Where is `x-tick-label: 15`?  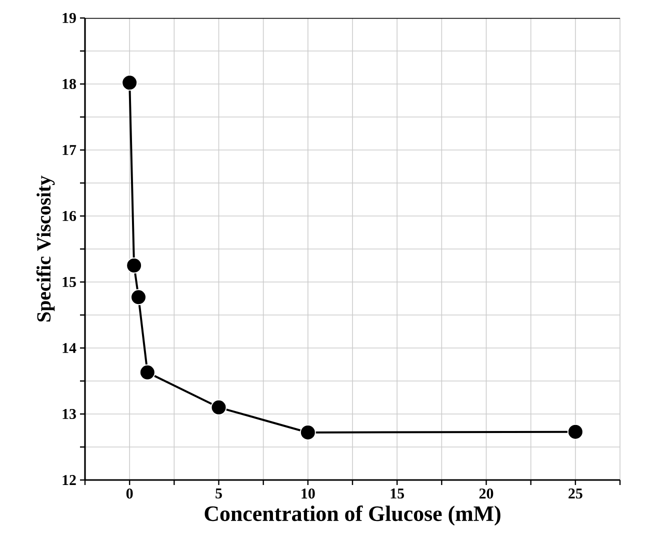 x-tick-label: 15 is located at coordinates (397, 493).